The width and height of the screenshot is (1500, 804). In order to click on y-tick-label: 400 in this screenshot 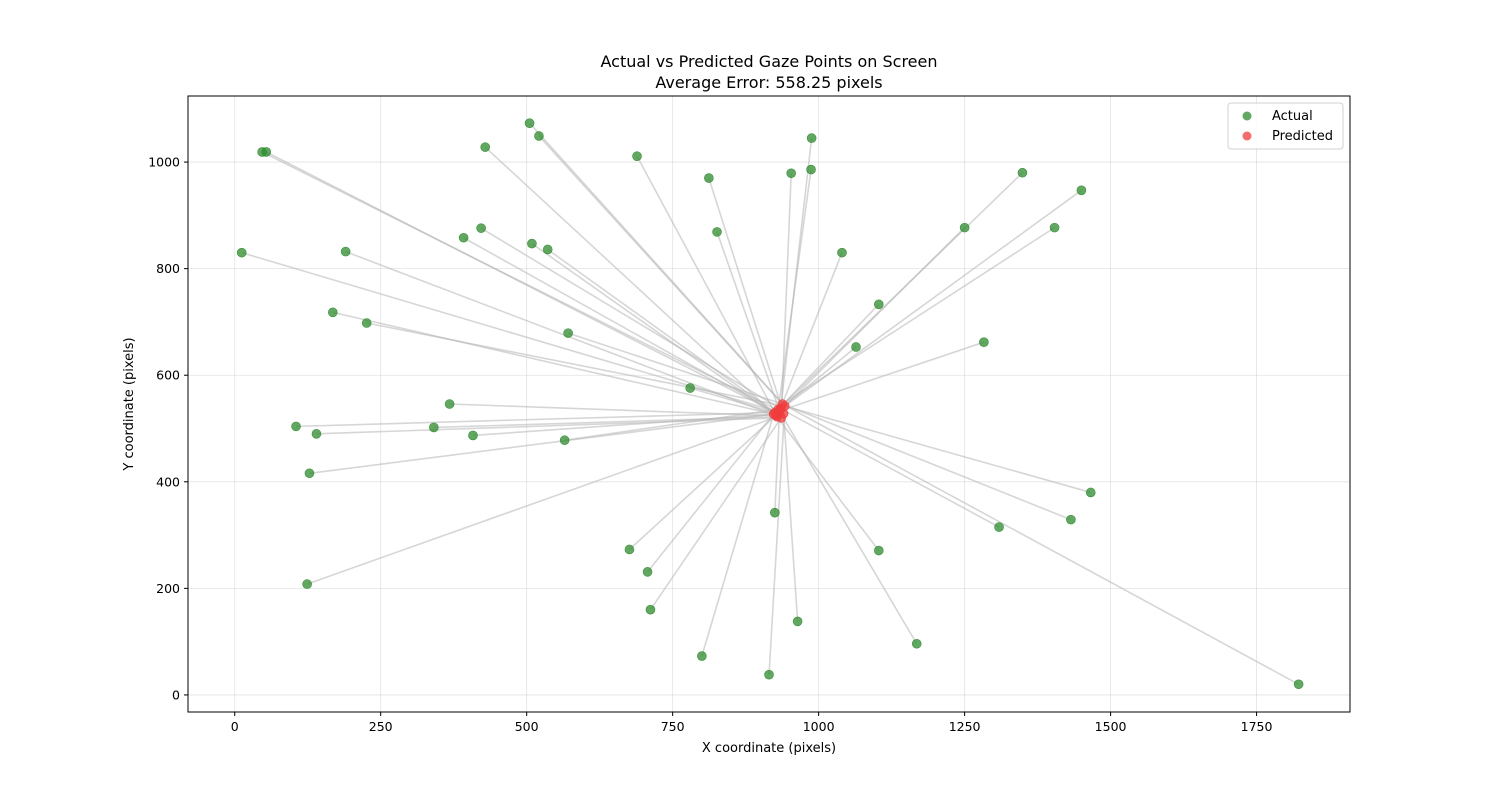, I will do `click(168, 481)`.